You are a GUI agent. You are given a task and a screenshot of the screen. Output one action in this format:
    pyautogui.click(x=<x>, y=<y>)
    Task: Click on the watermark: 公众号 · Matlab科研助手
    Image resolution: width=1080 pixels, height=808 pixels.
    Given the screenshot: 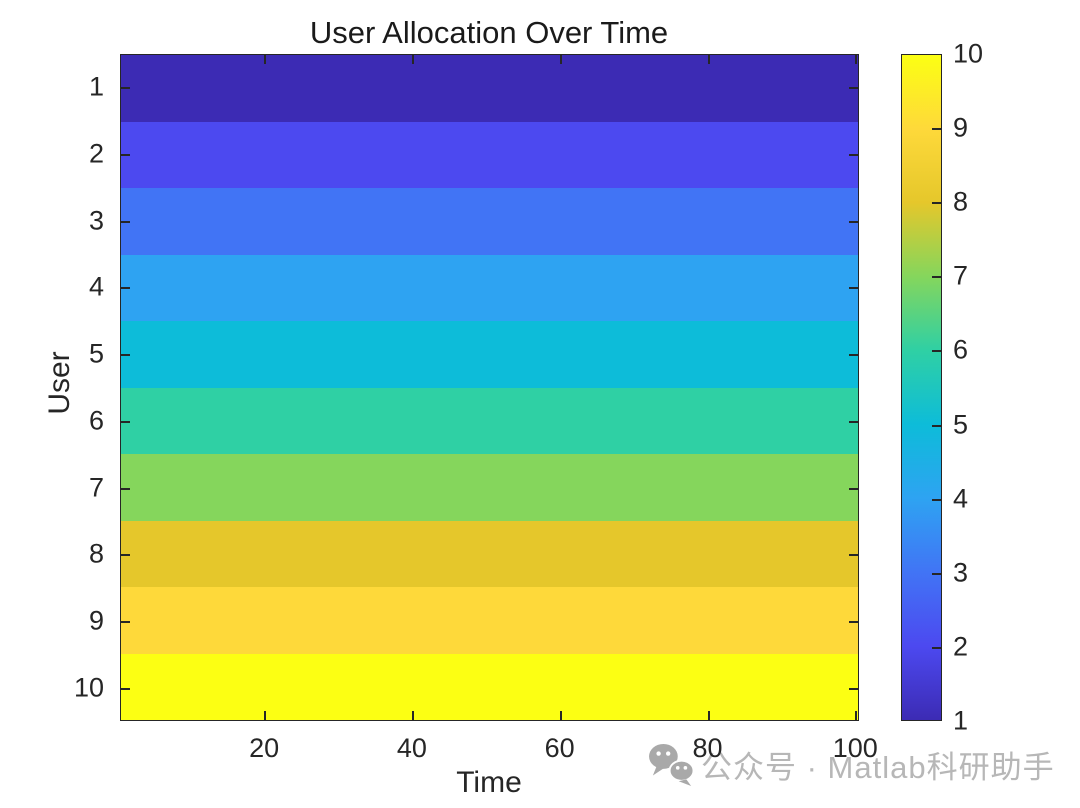 What is the action you would take?
    pyautogui.click(x=851, y=764)
    